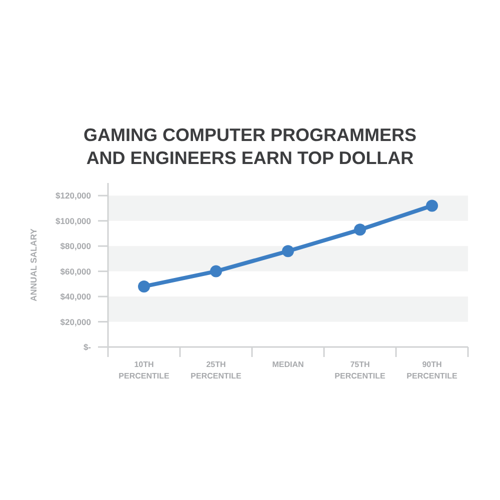 Image resolution: width=500 pixels, height=500 pixels. Describe the element at coordinates (216, 370) in the screenshot. I see `x-tick-label: 25TH PERCENTILE` at that location.